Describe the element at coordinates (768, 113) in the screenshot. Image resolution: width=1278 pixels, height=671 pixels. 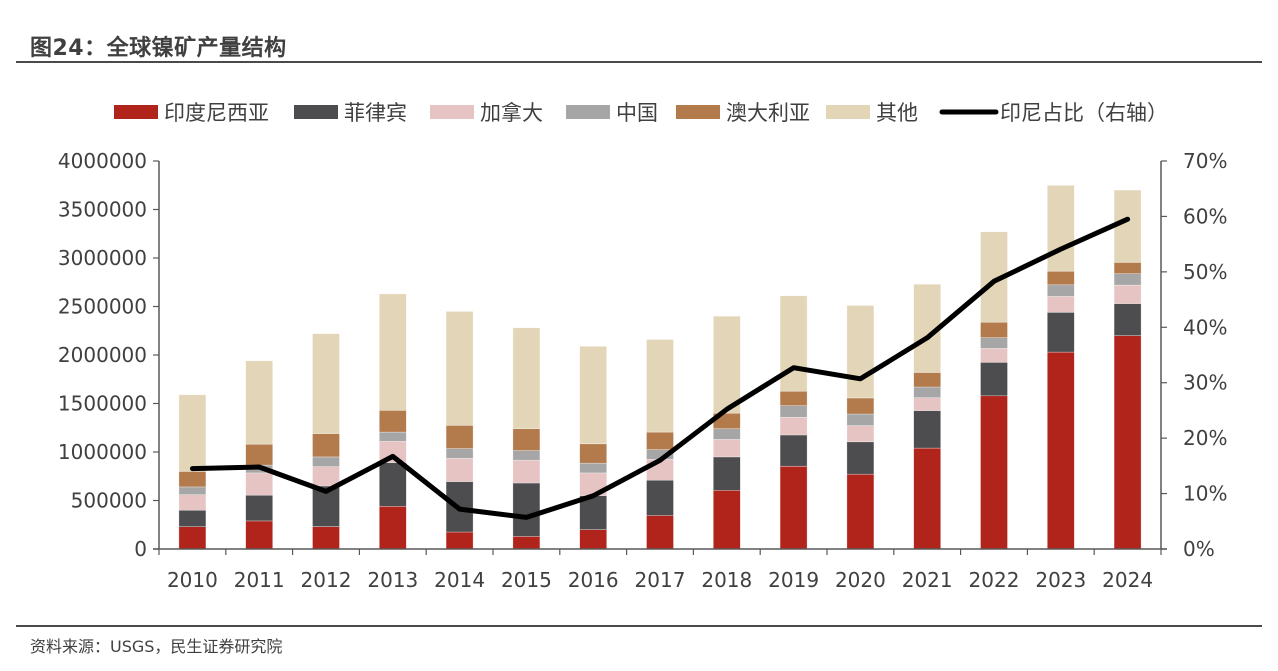
I see `legend-label: 澳大利亚` at that location.